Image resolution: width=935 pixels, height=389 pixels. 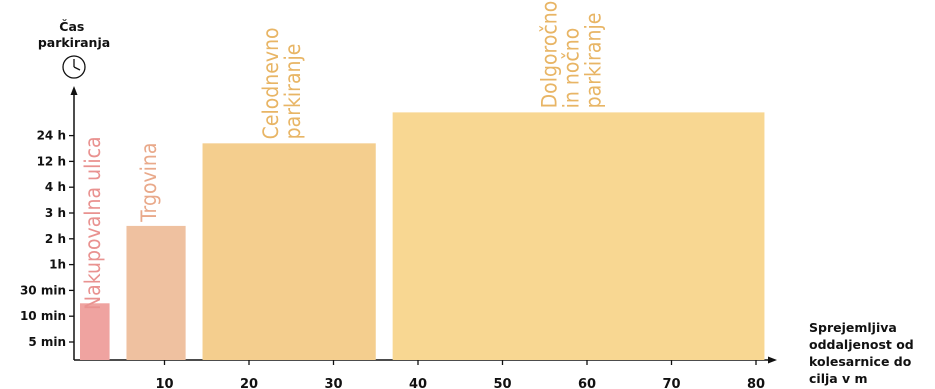 I want to click on x-axis-title-line-1: Sprejemljiva, so click(x=853, y=327).